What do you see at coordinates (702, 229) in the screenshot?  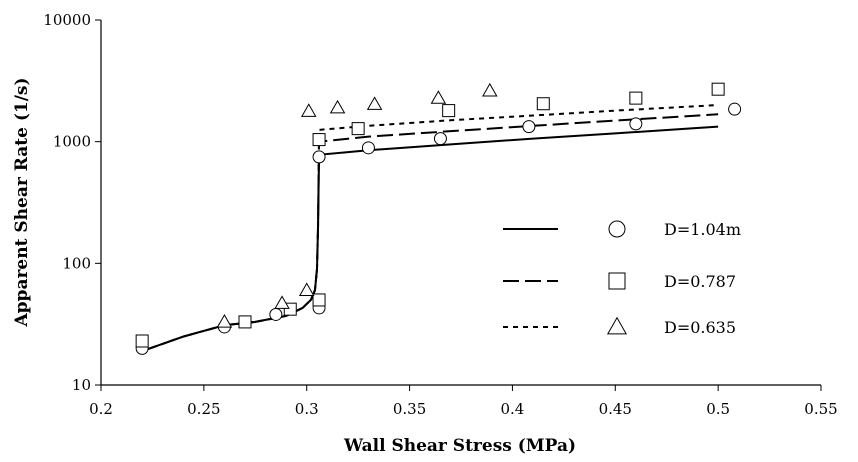 I see `legend-label: D=1.04m` at bounding box center [702, 229].